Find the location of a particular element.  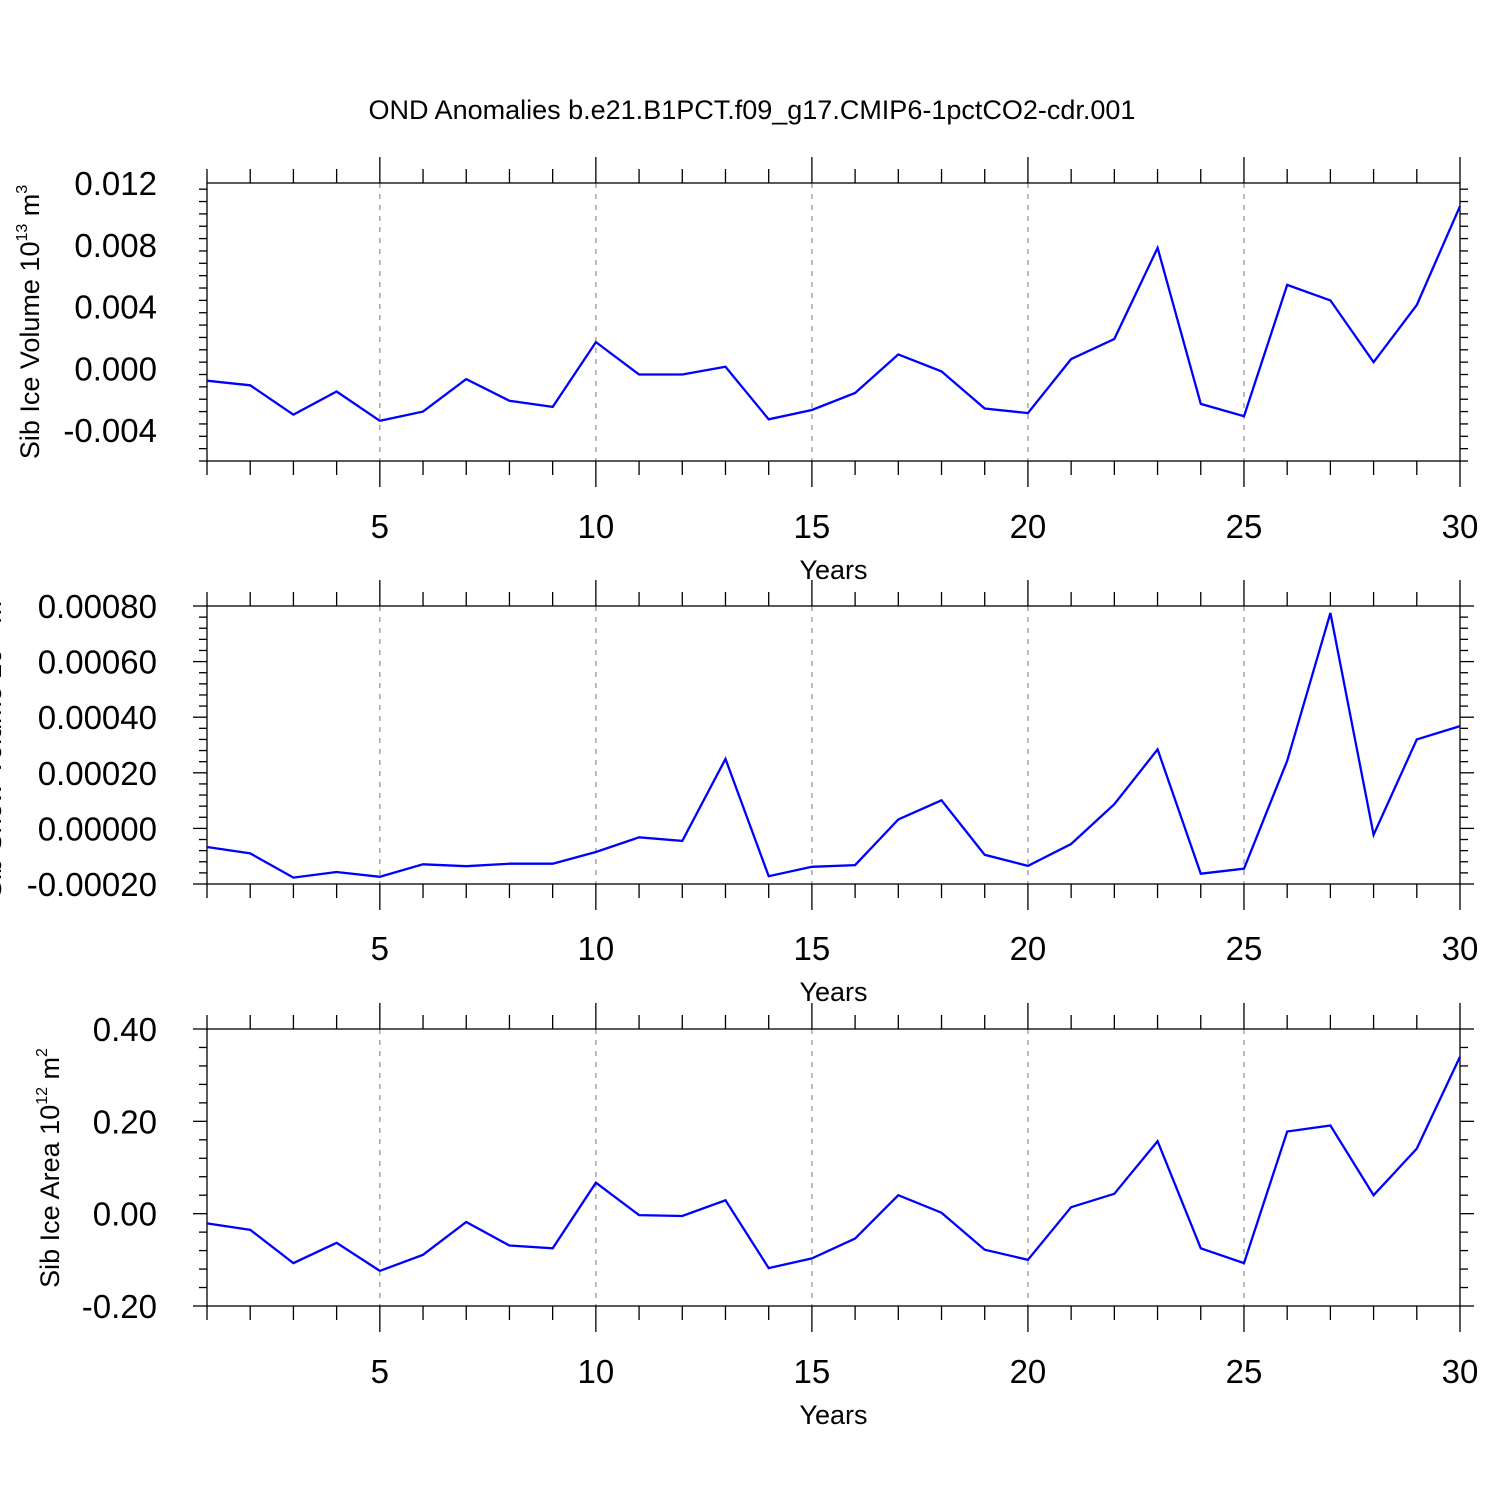

y-tick-label: -0.20 is located at coordinates (119, 1306).